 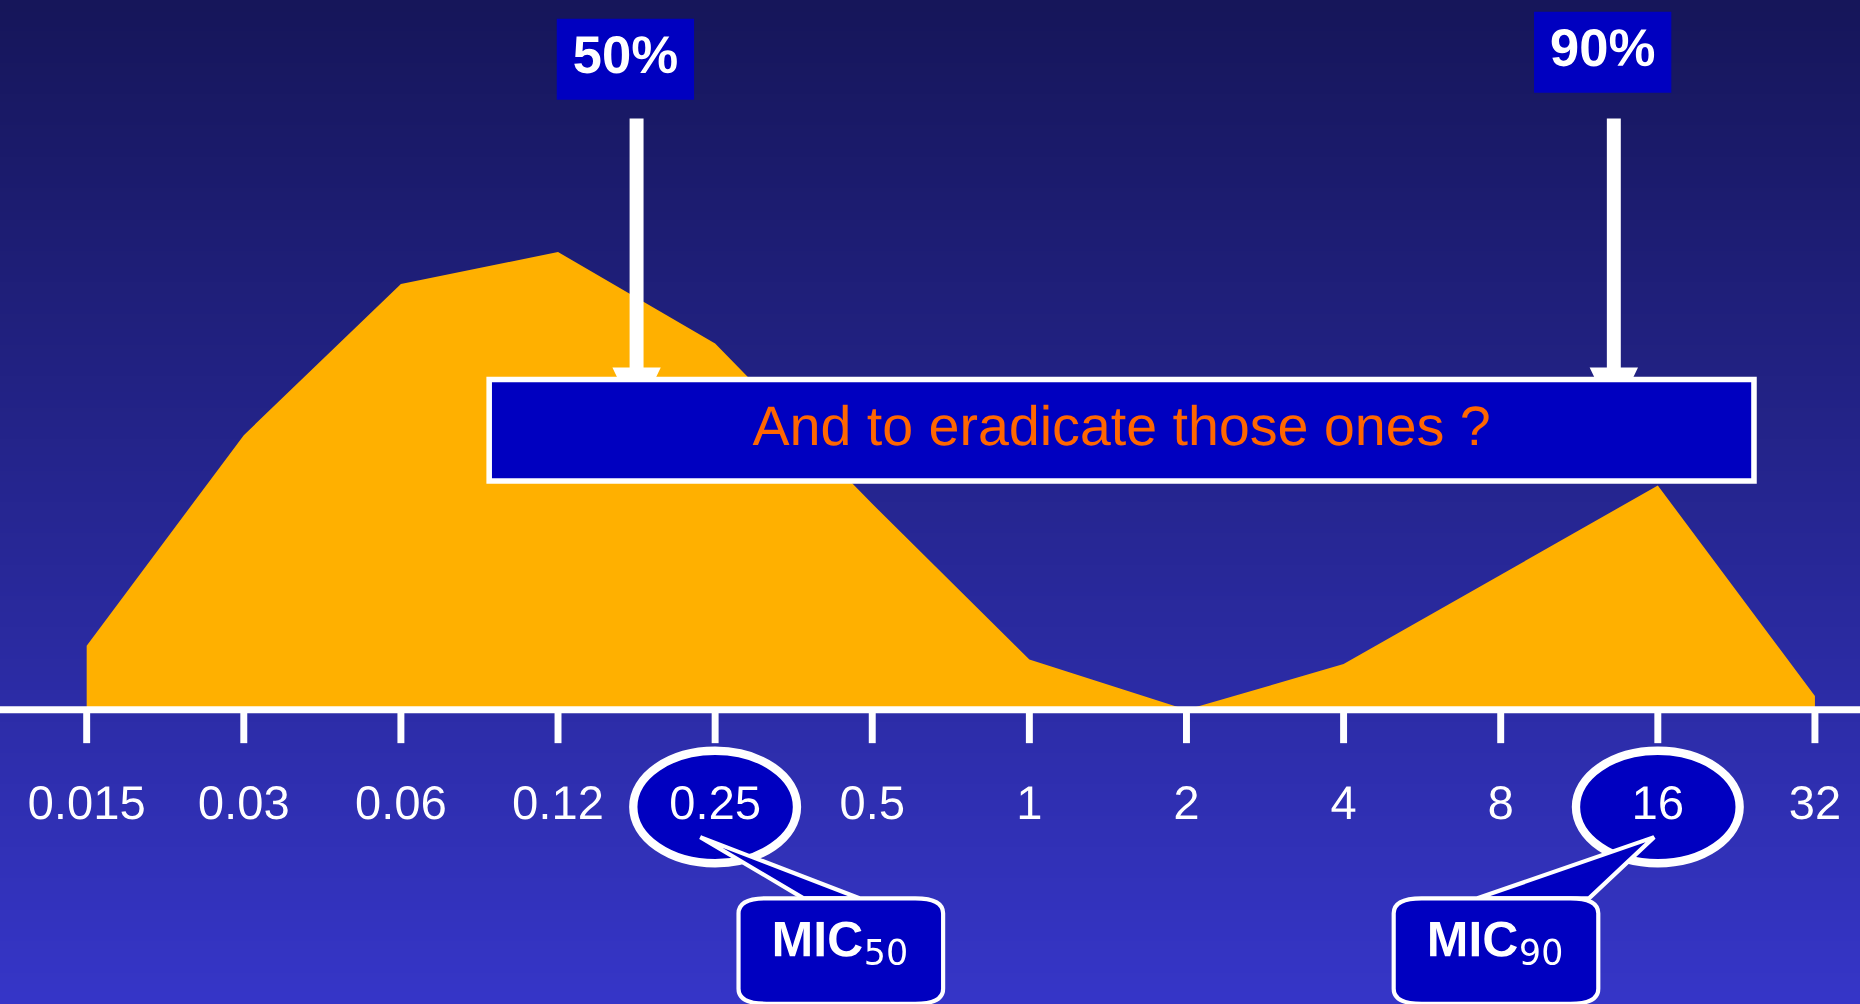 I want to click on x-tick-label: 0.25, so click(x=715, y=803).